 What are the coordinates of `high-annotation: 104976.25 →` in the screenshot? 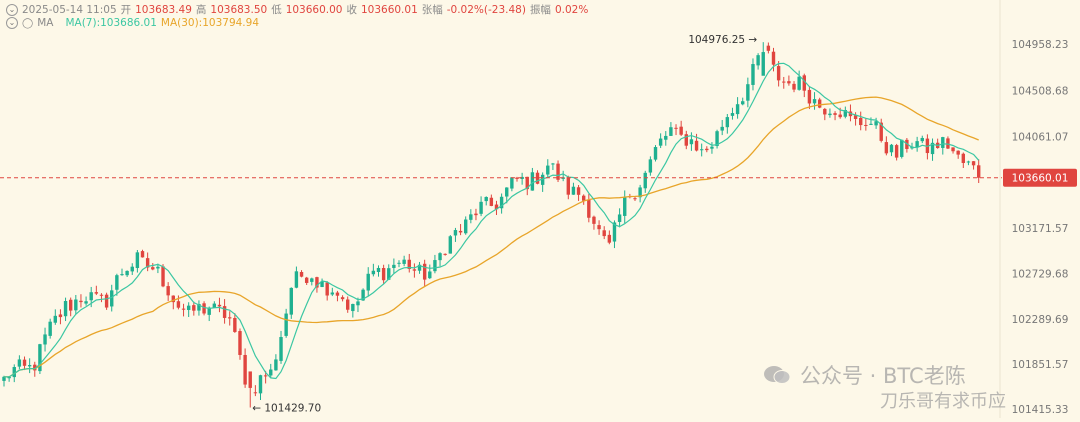 It's located at (722, 40).